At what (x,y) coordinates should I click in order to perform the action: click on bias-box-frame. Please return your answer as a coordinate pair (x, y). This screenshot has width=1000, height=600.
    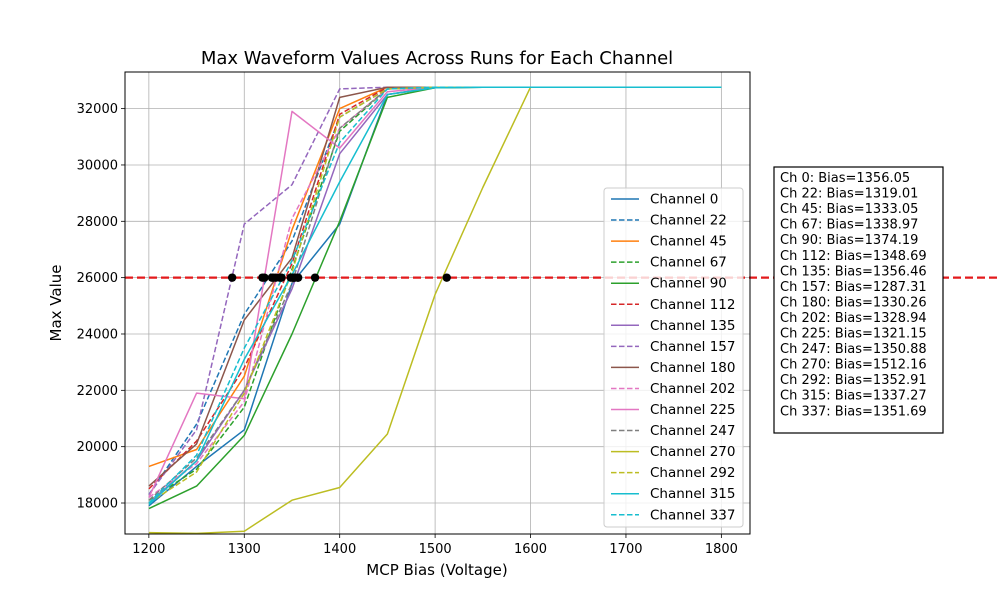
    Looking at the image, I should click on (858, 300).